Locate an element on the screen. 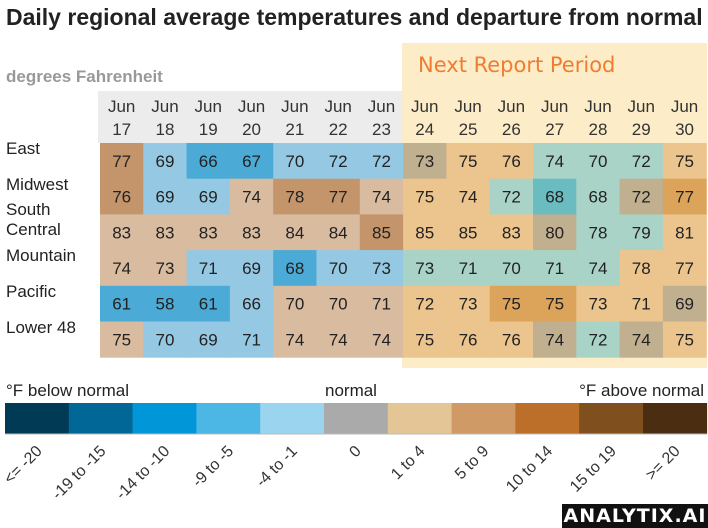 This screenshot has height=528, width=708. column-header-day: 28 is located at coordinates (597, 129).